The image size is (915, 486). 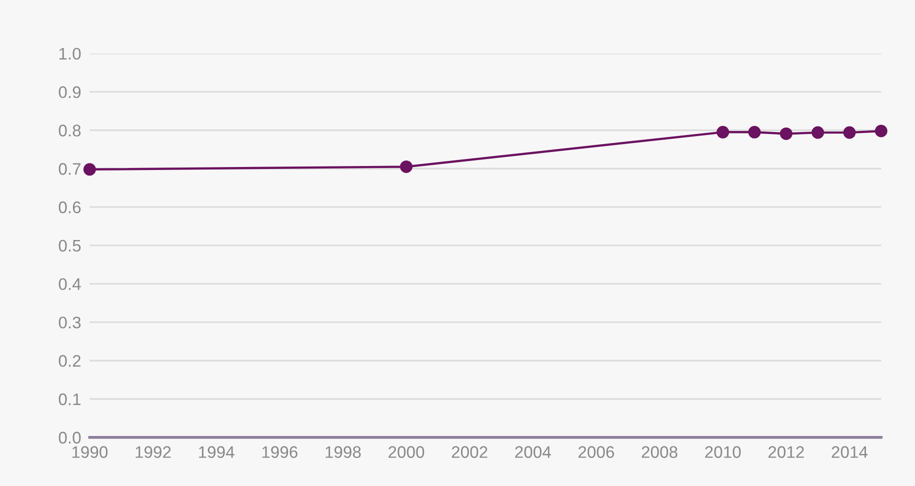 I want to click on y-tick-label: 0.4, so click(x=69, y=284).